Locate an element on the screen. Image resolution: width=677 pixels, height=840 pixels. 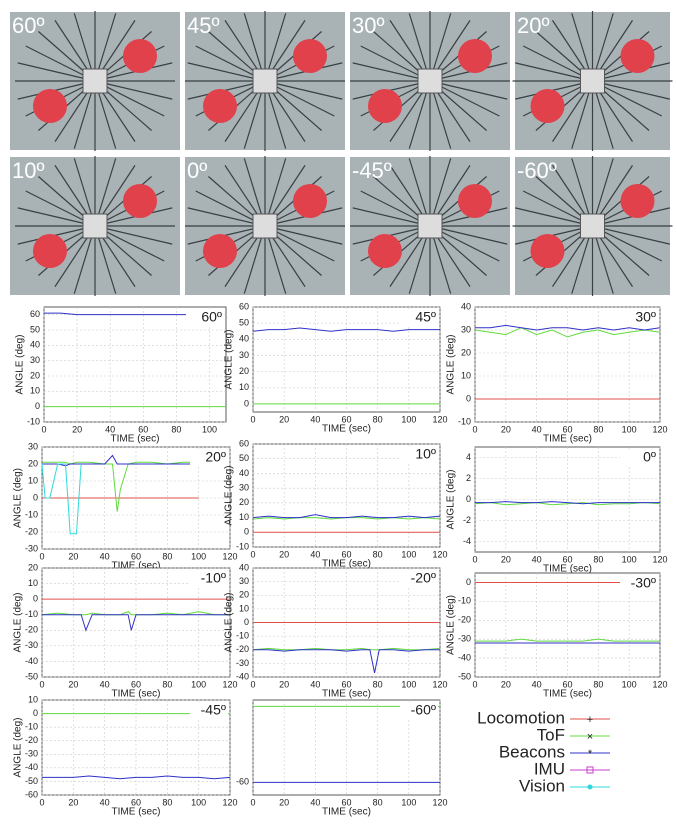
photo-label: -45º is located at coordinates (372, 170).